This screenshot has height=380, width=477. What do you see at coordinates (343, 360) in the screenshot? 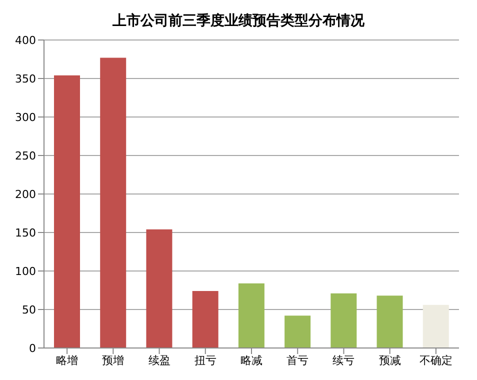
I see `x-tick-label: 续亏` at bounding box center [343, 360].